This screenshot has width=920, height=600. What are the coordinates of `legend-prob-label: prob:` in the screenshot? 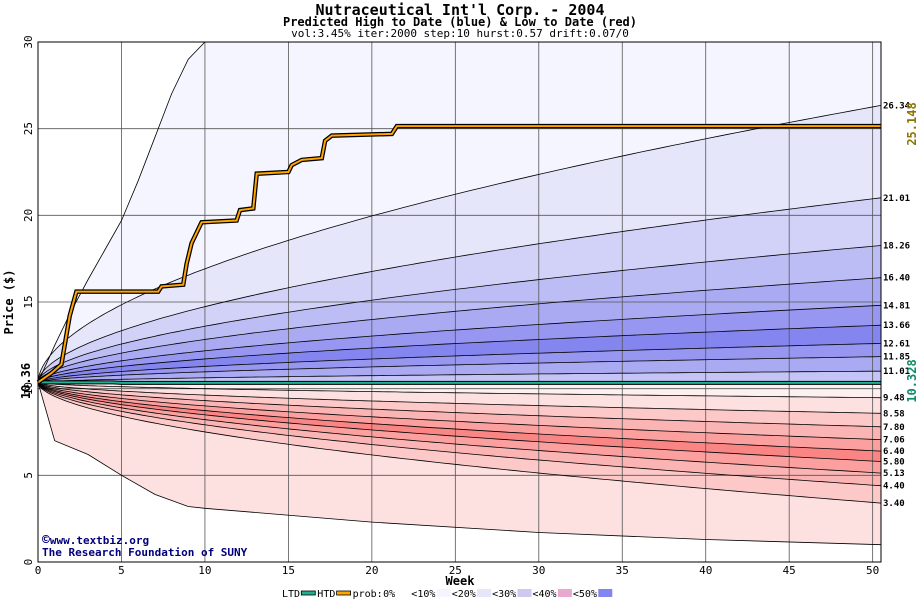 It's located at (368, 594).